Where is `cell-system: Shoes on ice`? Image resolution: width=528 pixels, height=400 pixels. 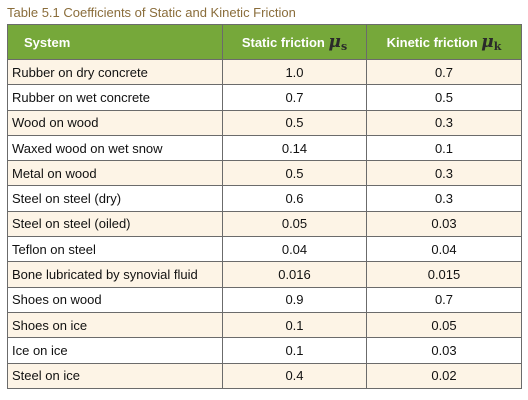 cell-system: Shoes on ice is located at coordinates (115, 325).